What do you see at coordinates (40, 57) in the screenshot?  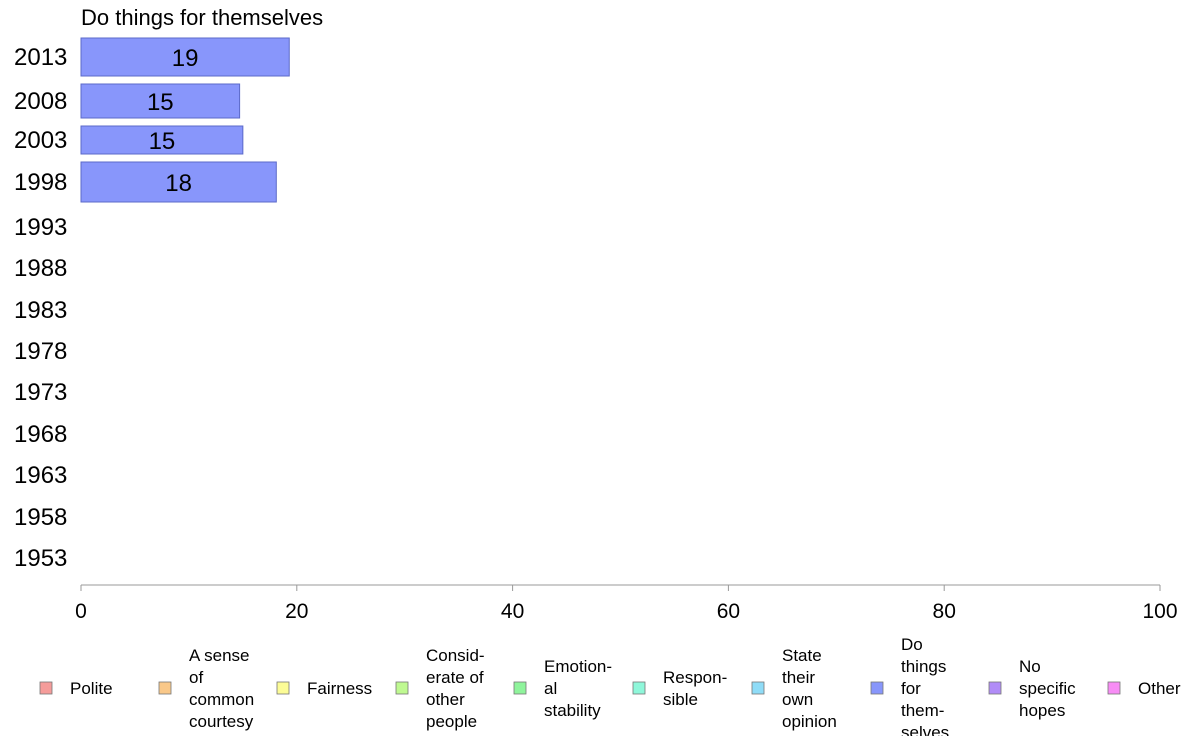 I see `y-tick-label: 2013` at bounding box center [40, 57].